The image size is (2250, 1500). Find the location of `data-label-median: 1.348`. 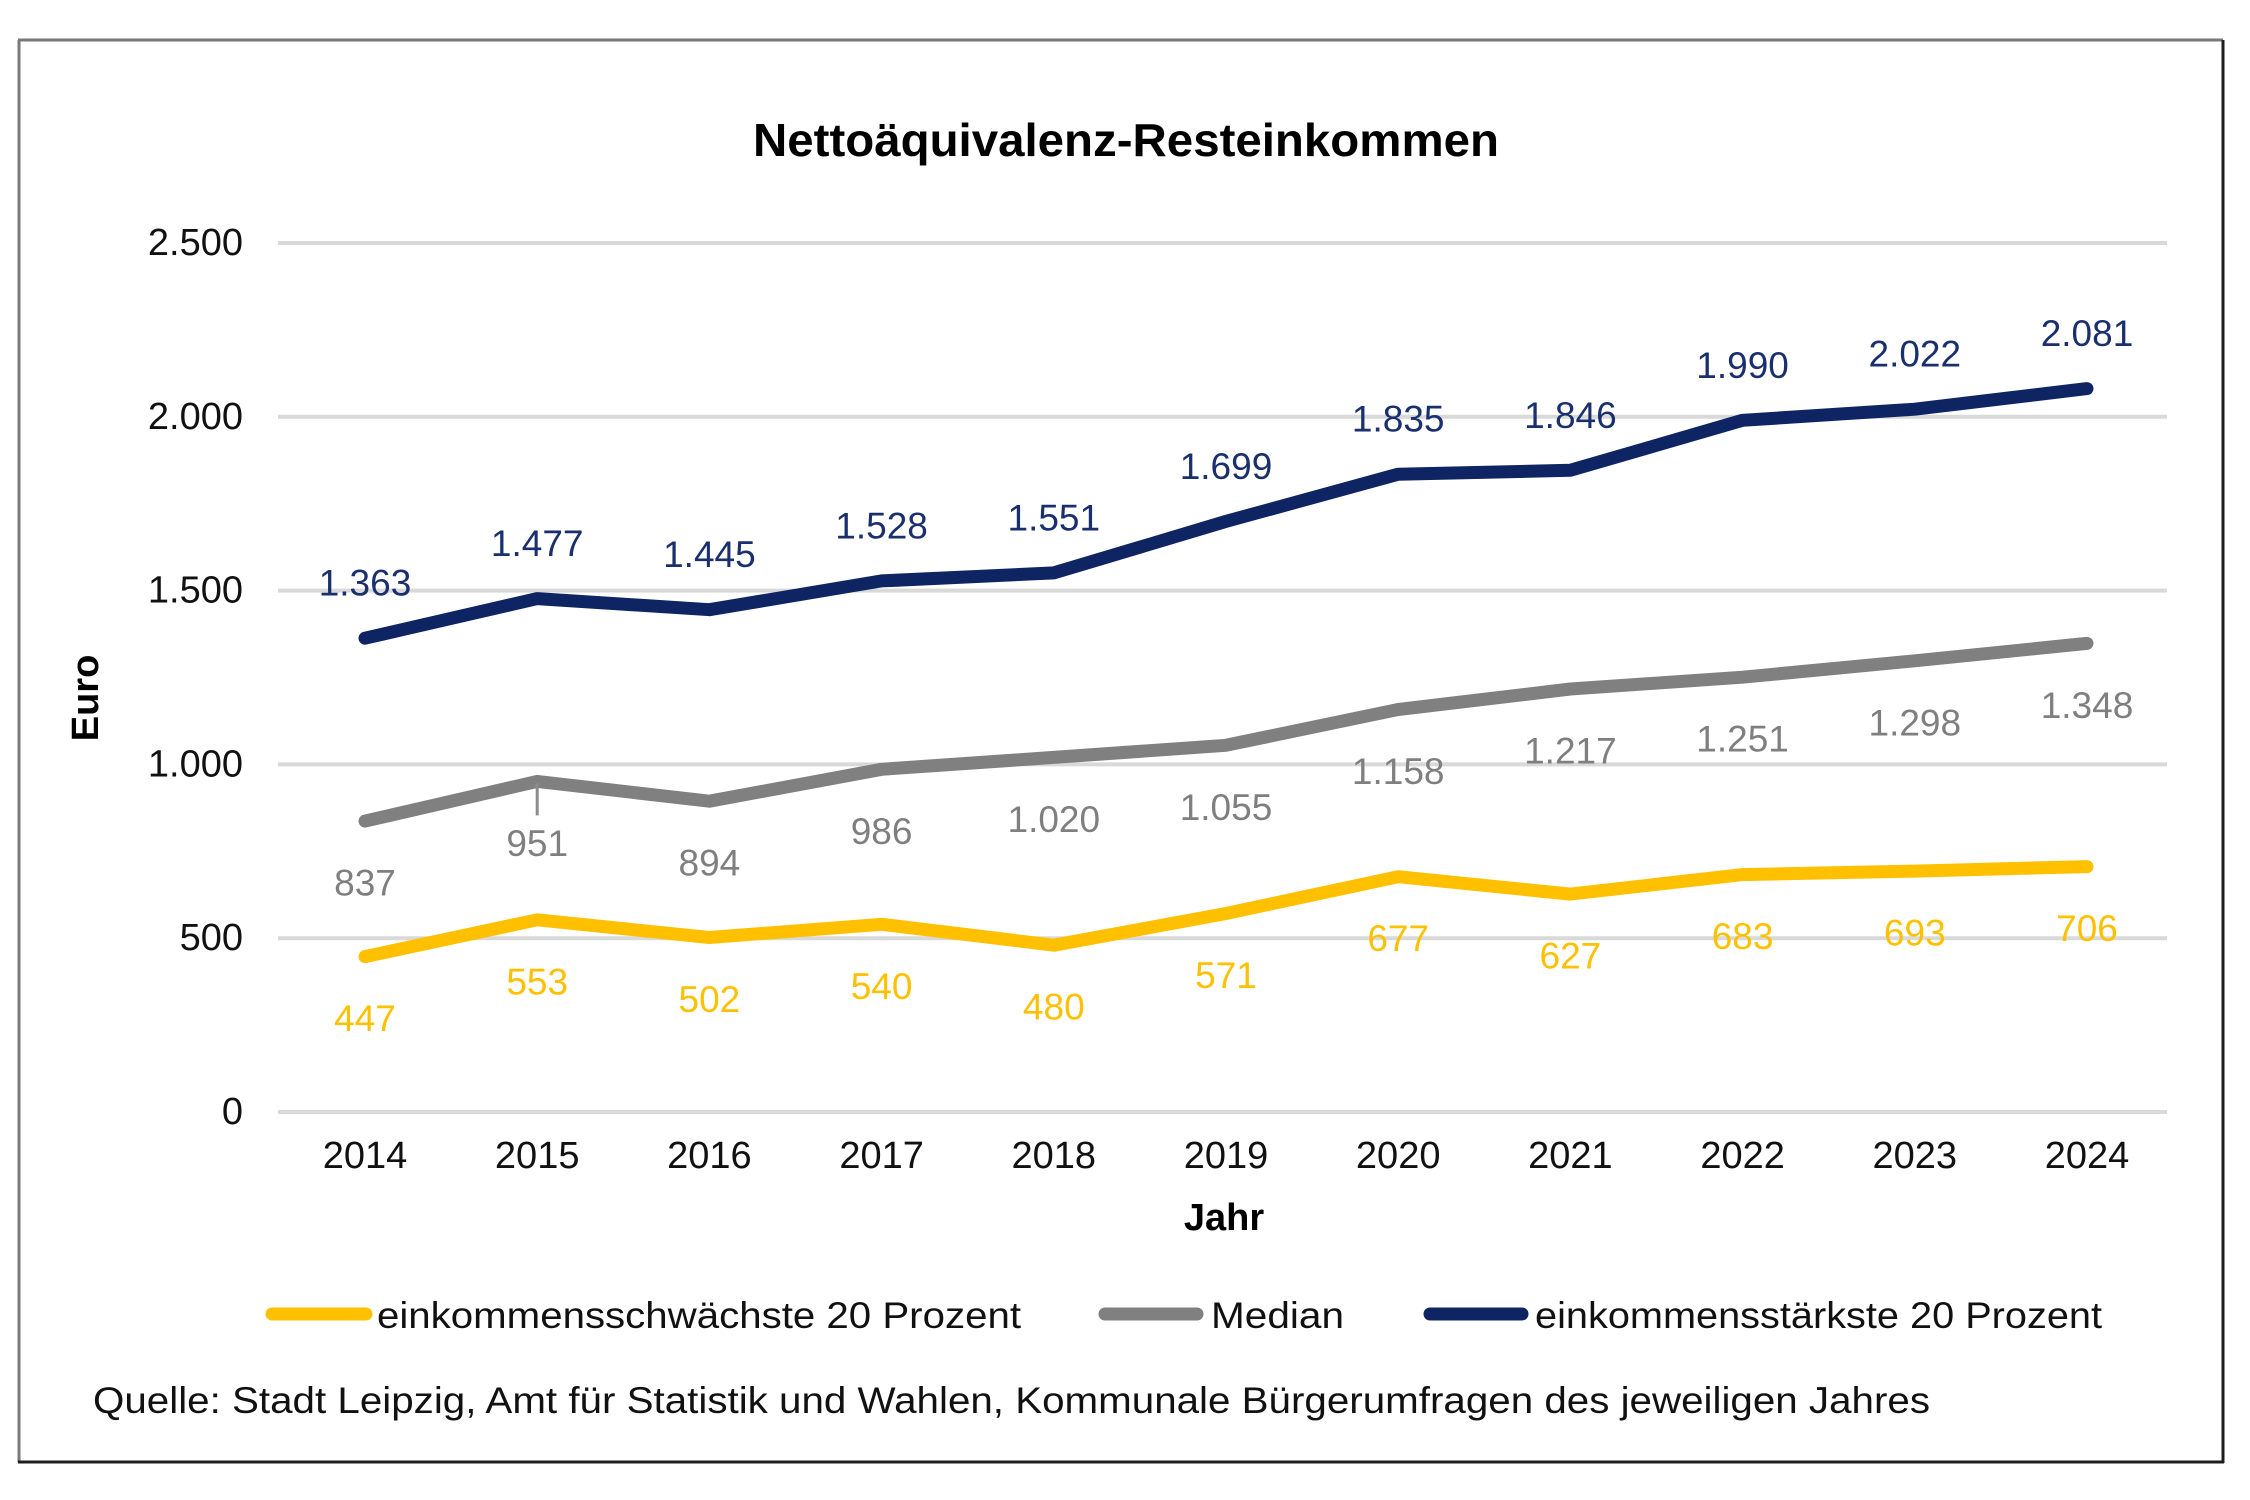

data-label-median: 1.348 is located at coordinates (2087, 705).